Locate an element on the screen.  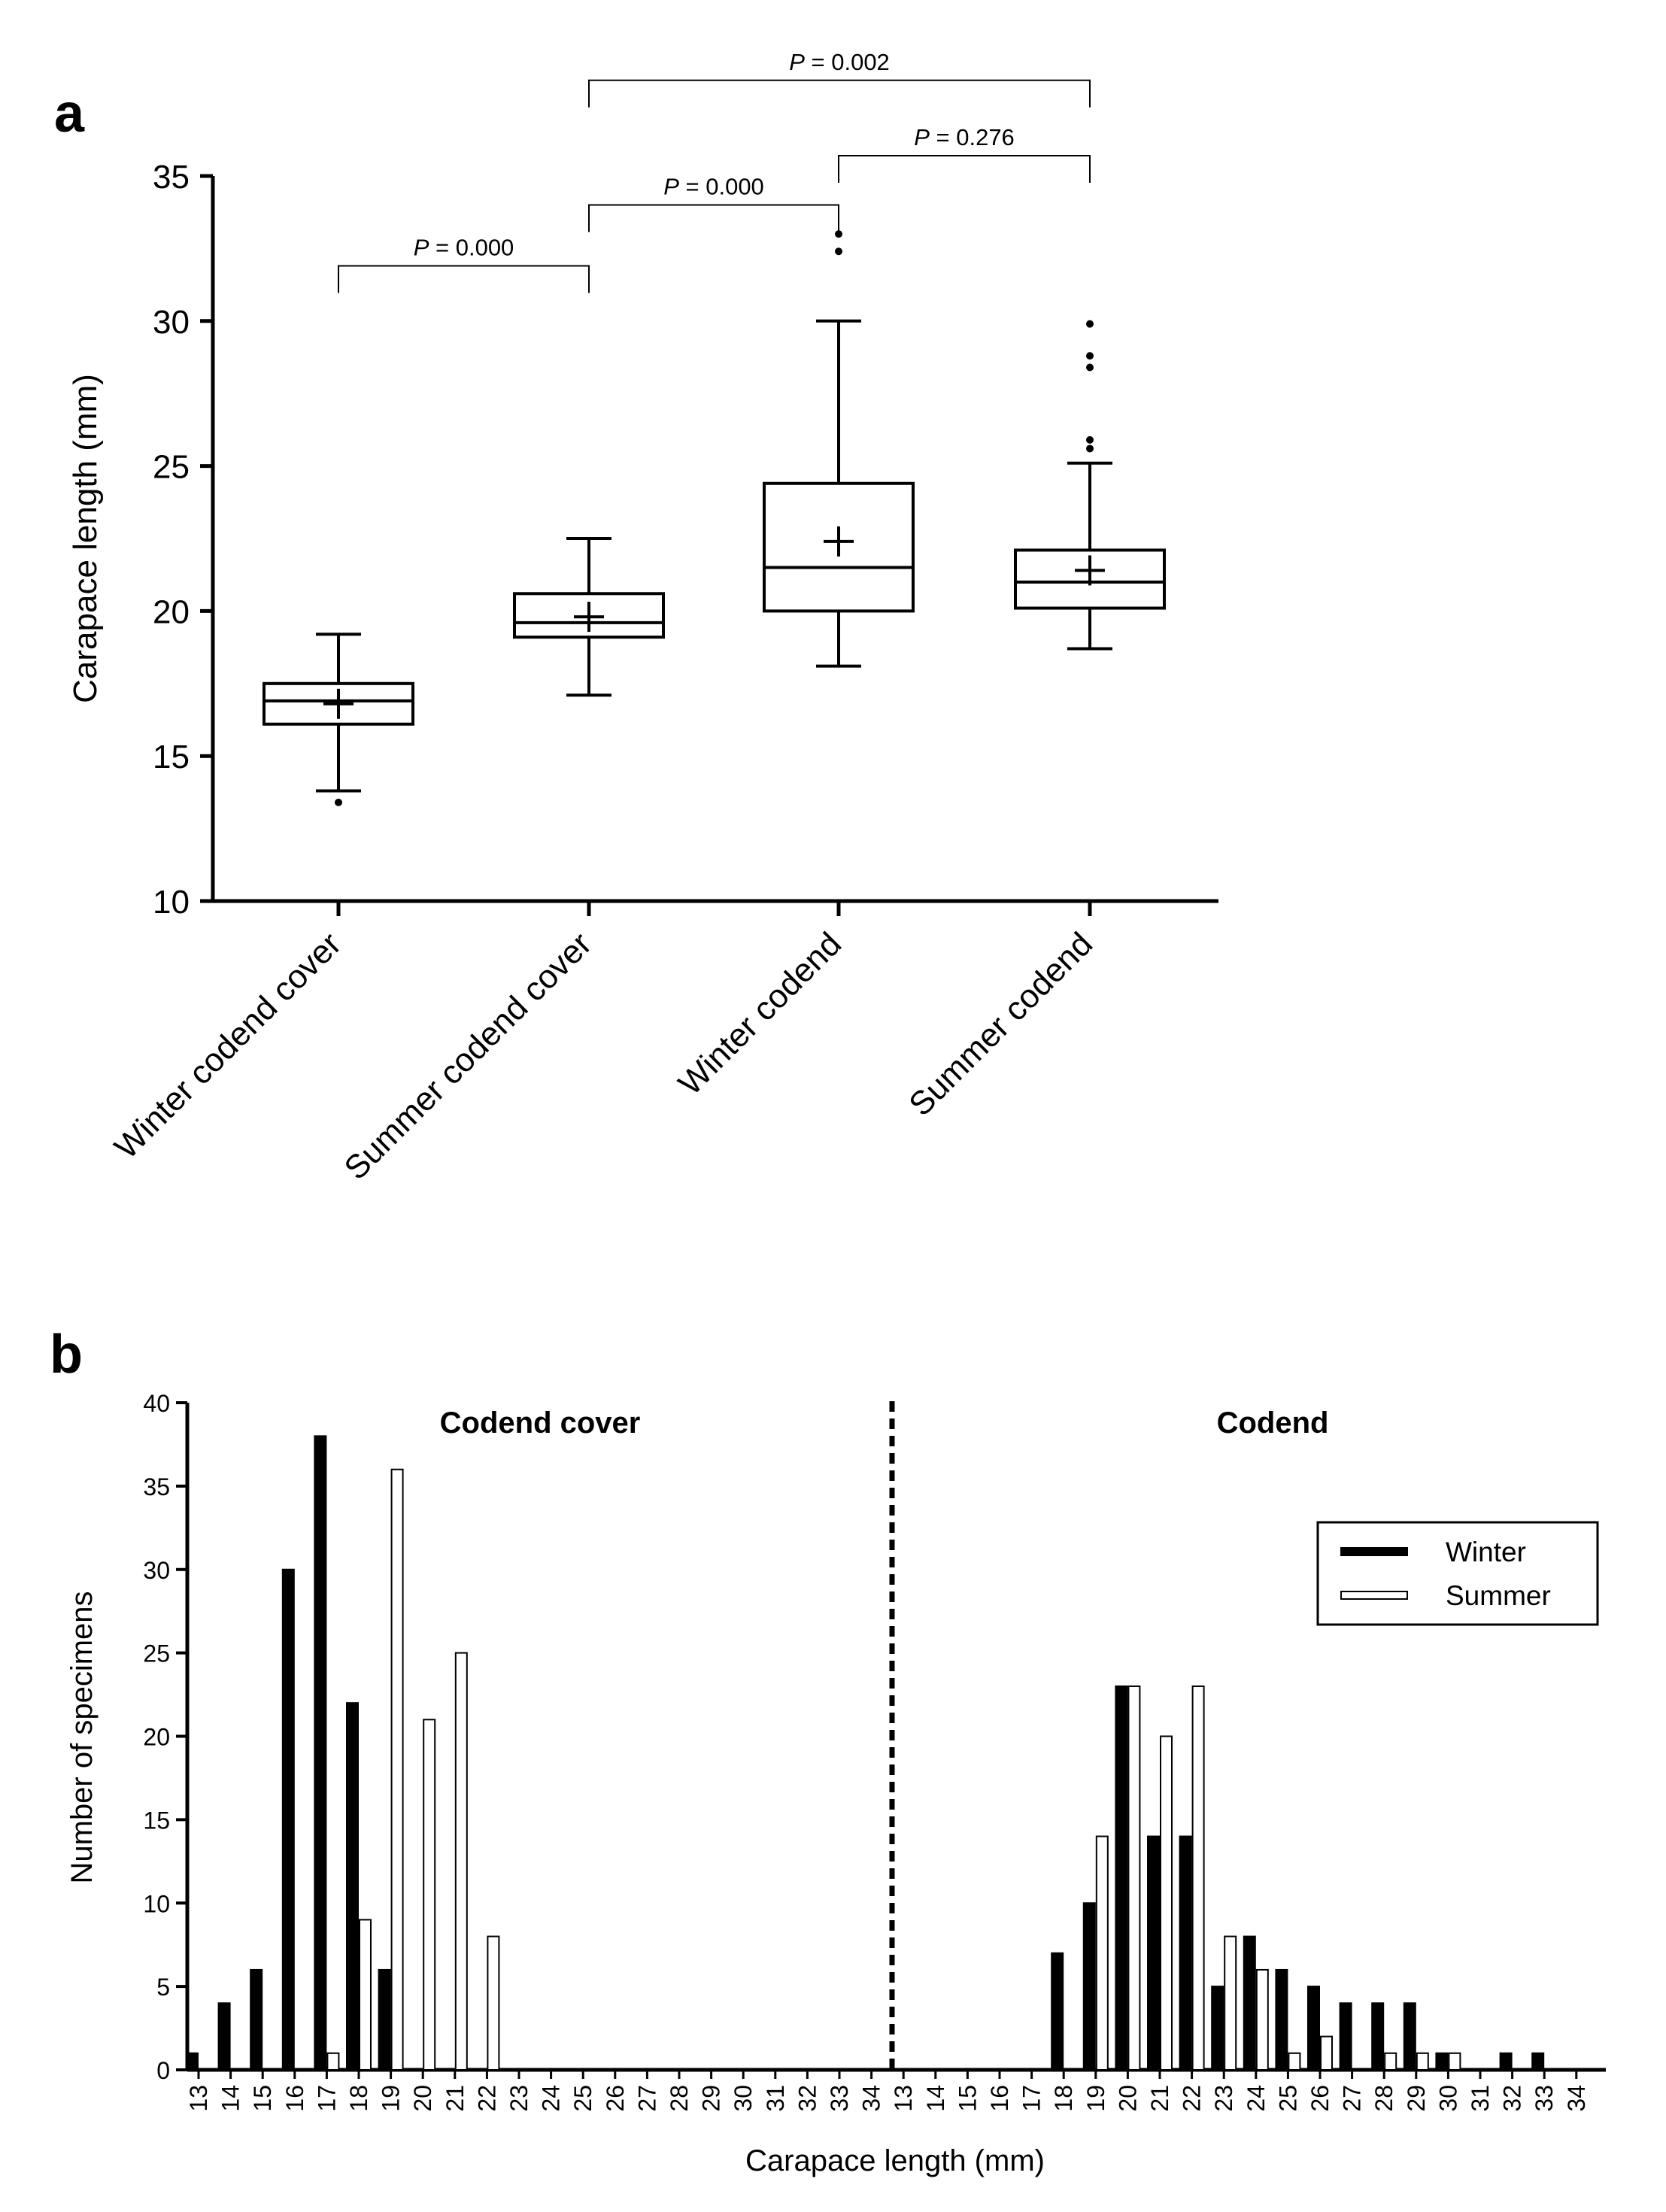
x-tick-label: 23 is located at coordinates (1223, 2098).